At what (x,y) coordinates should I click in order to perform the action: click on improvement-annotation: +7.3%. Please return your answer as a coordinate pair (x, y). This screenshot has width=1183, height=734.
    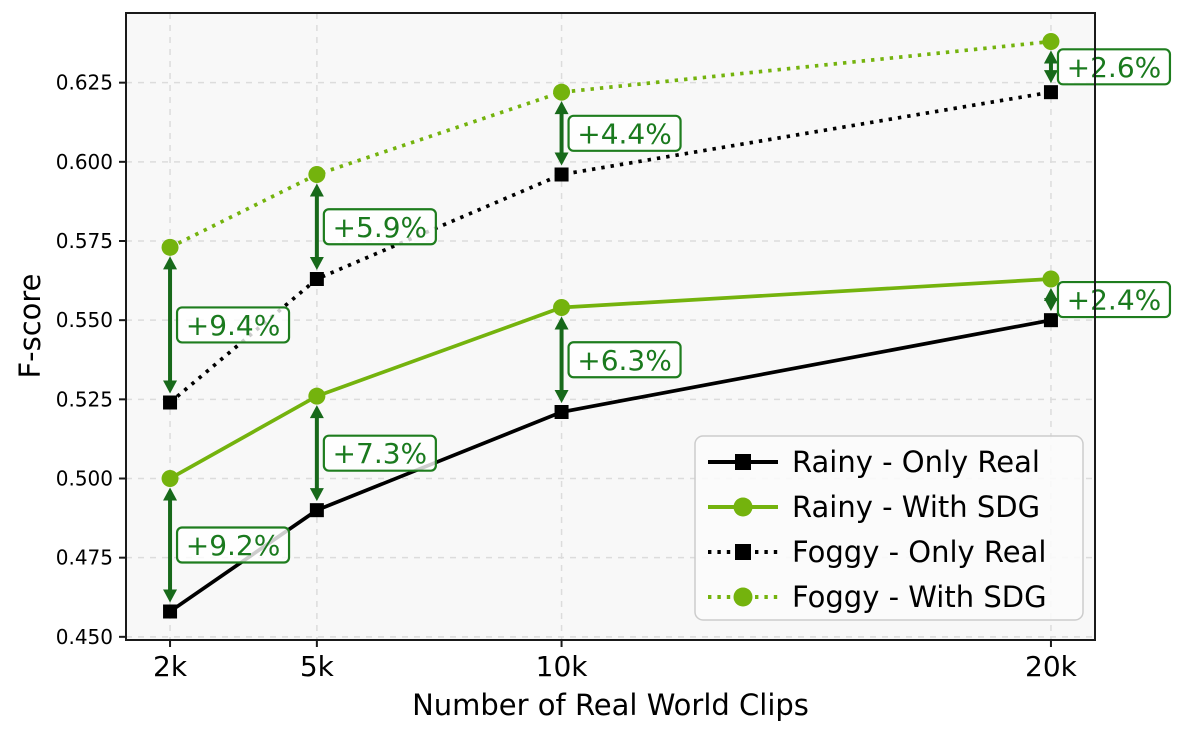
    Looking at the image, I should click on (373, 453).